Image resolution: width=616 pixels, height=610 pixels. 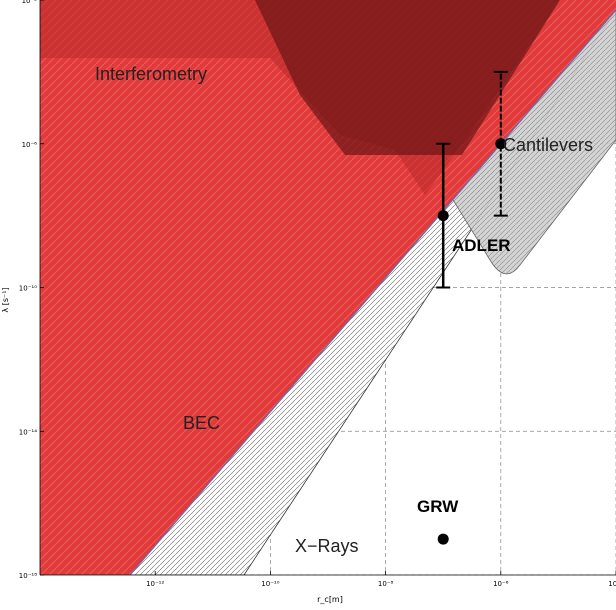 I want to click on y-axis-label: λ [s⁻¹], so click(x=5, y=299).